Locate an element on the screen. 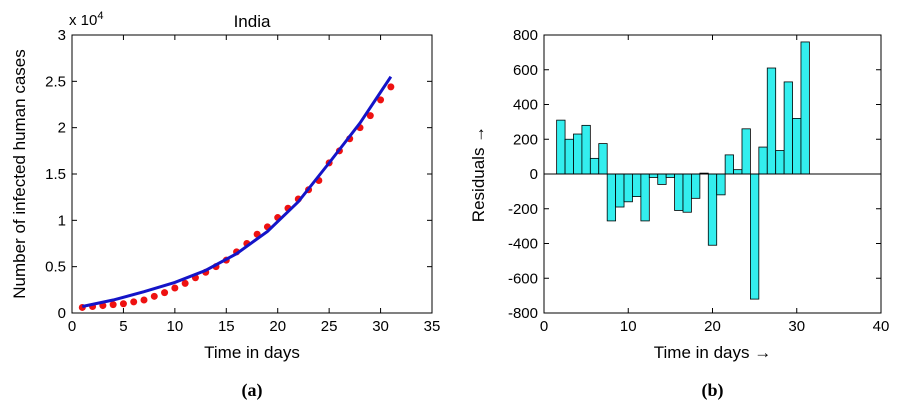 The height and width of the screenshot is (414, 912). y-axis-label: Residuals → is located at coordinates (478, 174).